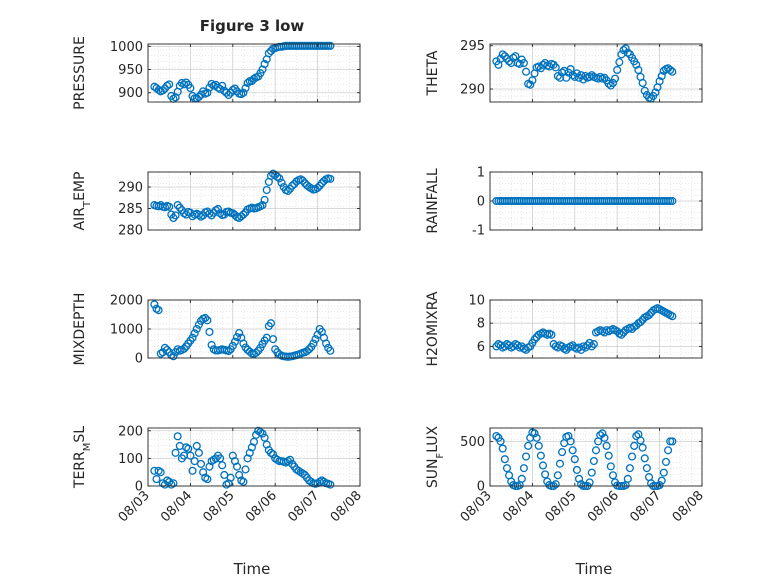 The image size is (778, 583). Describe the element at coordinates (433, 73) in the screenshot. I see `y-axis-label: THETA` at that location.